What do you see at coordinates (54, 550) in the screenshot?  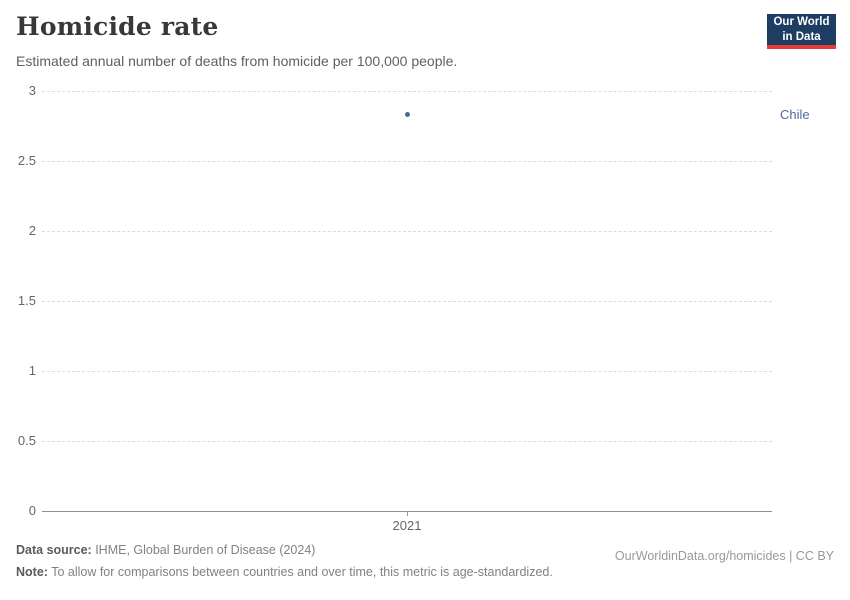 I see `data-source-label: Data source:` at bounding box center [54, 550].